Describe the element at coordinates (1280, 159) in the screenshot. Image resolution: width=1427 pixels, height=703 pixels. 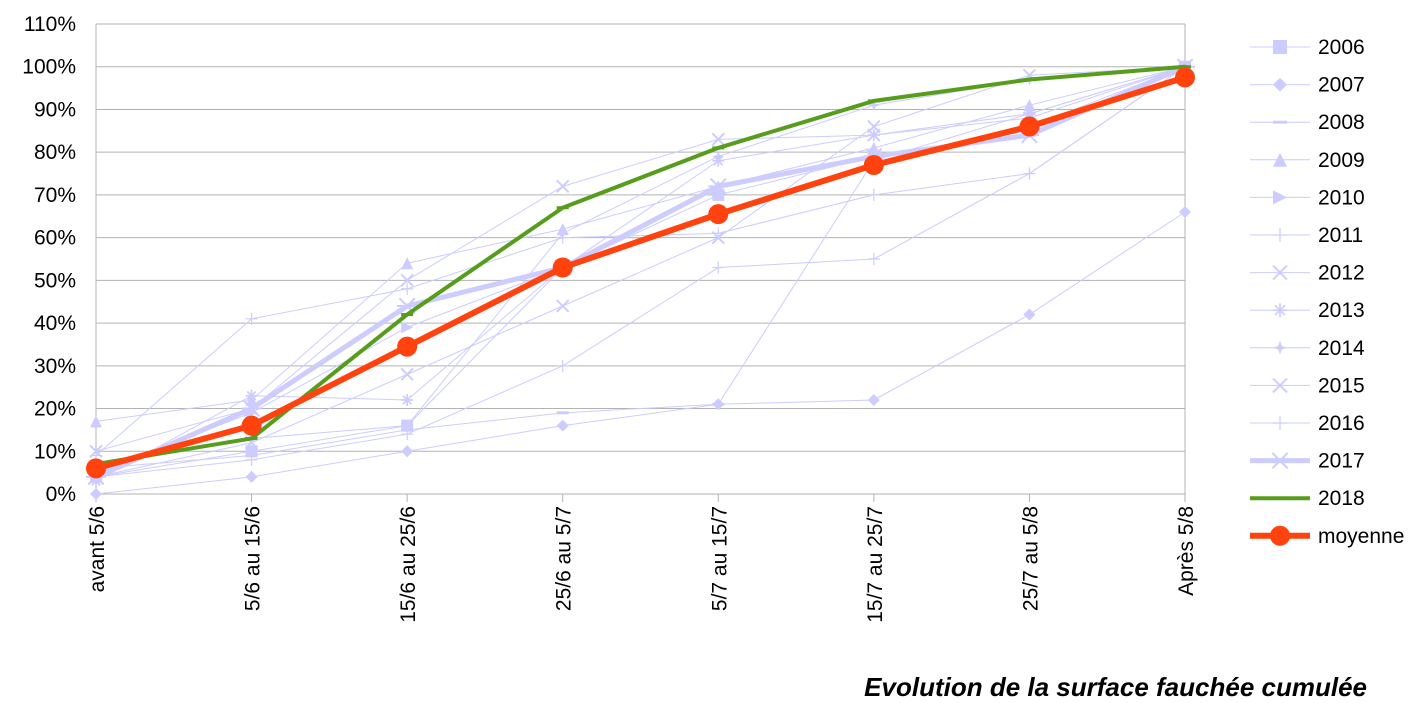
I see `legend-marker-2009` at that location.